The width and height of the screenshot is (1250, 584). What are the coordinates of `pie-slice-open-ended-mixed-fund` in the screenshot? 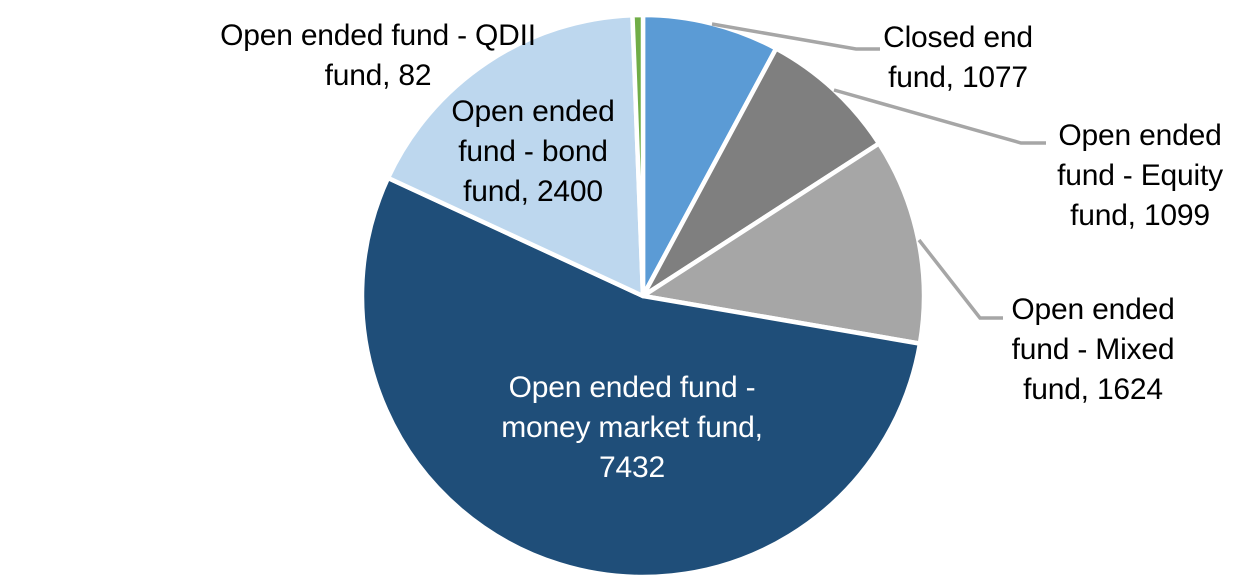 It's located at (783, 243).